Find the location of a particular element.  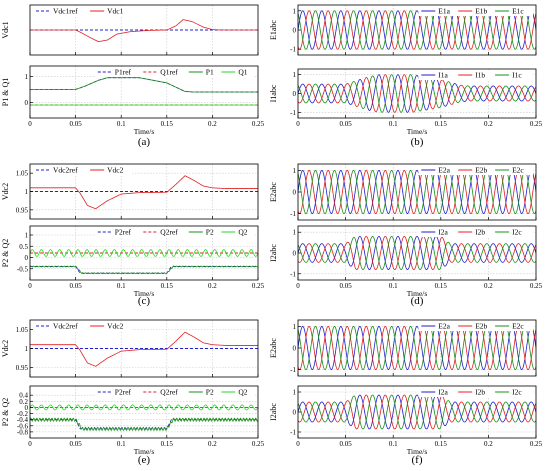

x-tick-label: 0 is located at coordinates (30, 286).